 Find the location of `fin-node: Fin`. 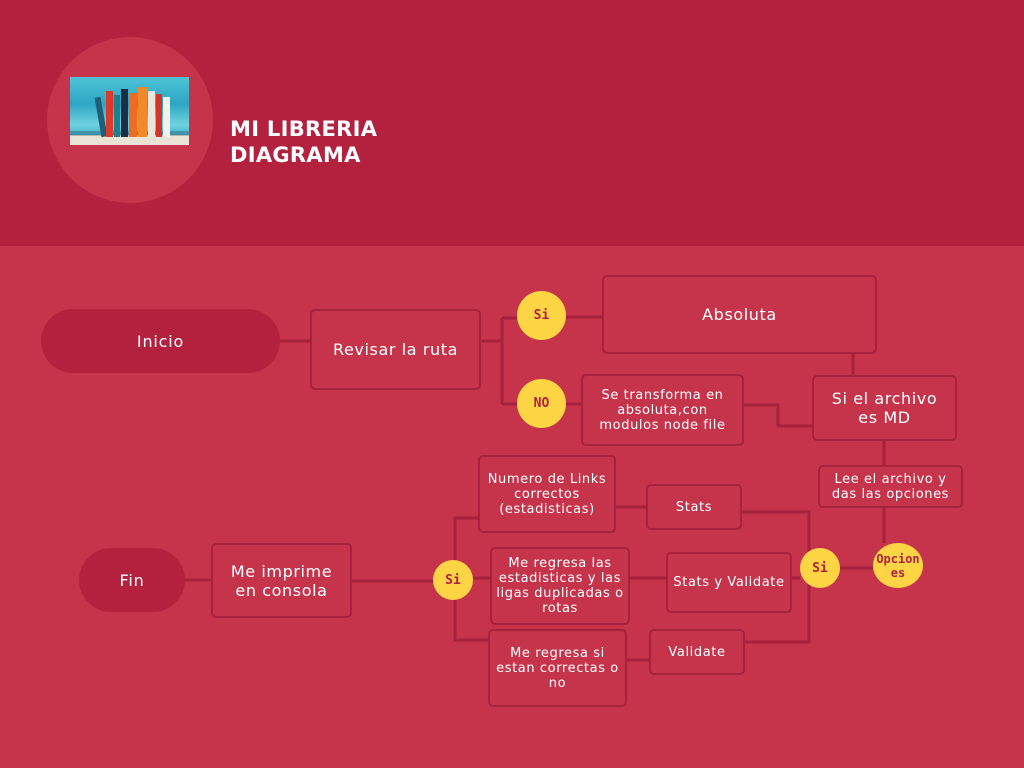

fin-node: Fin is located at coordinates (132, 580).